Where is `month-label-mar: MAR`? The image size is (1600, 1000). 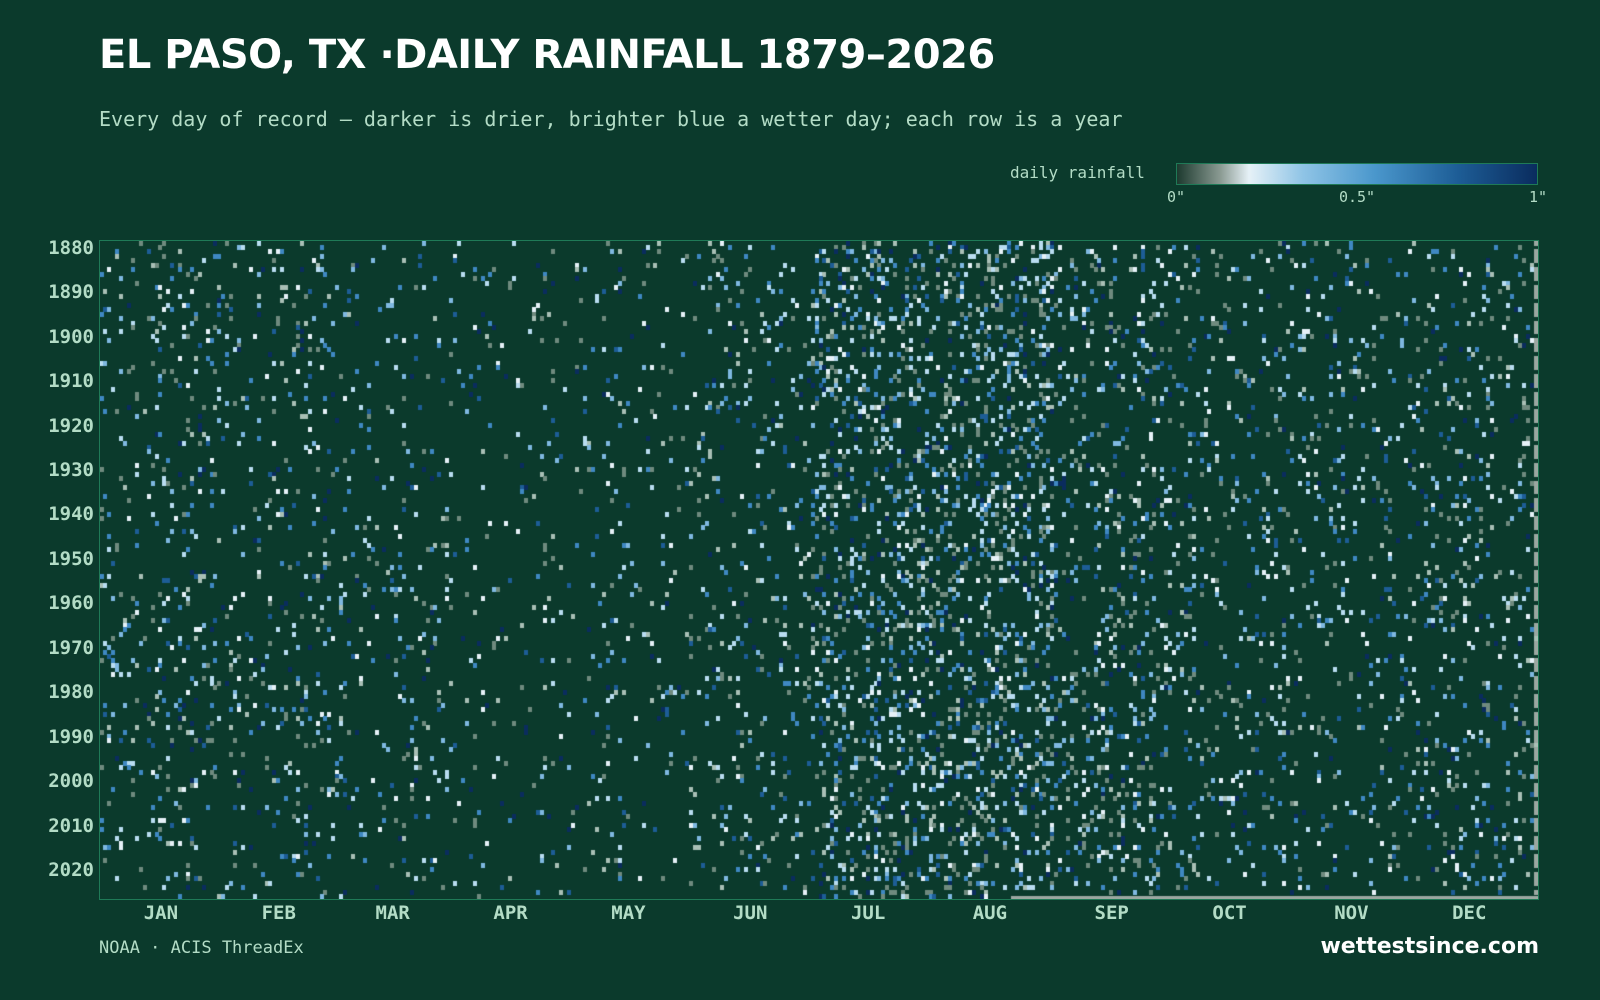 month-label-mar: MAR is located at coordinates (392, 913).